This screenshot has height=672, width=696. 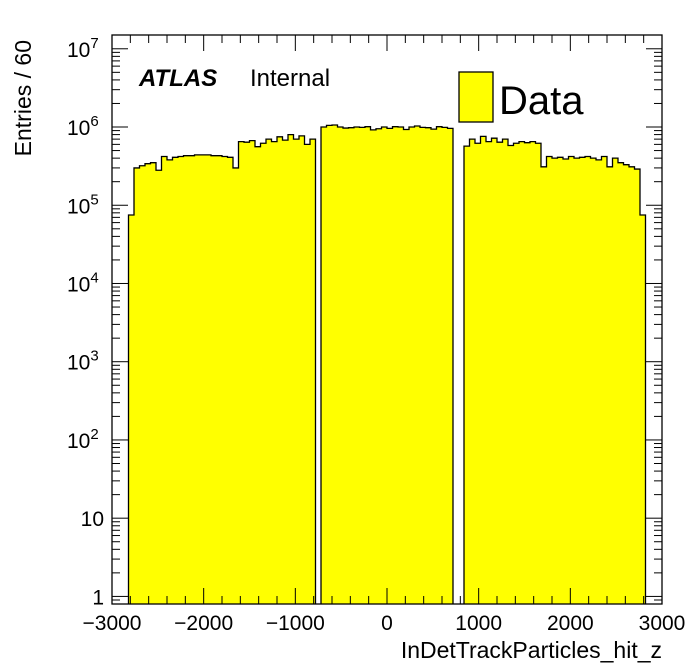 I want to click on y-tick-label: 10⁶, so click(x=83, y=126).